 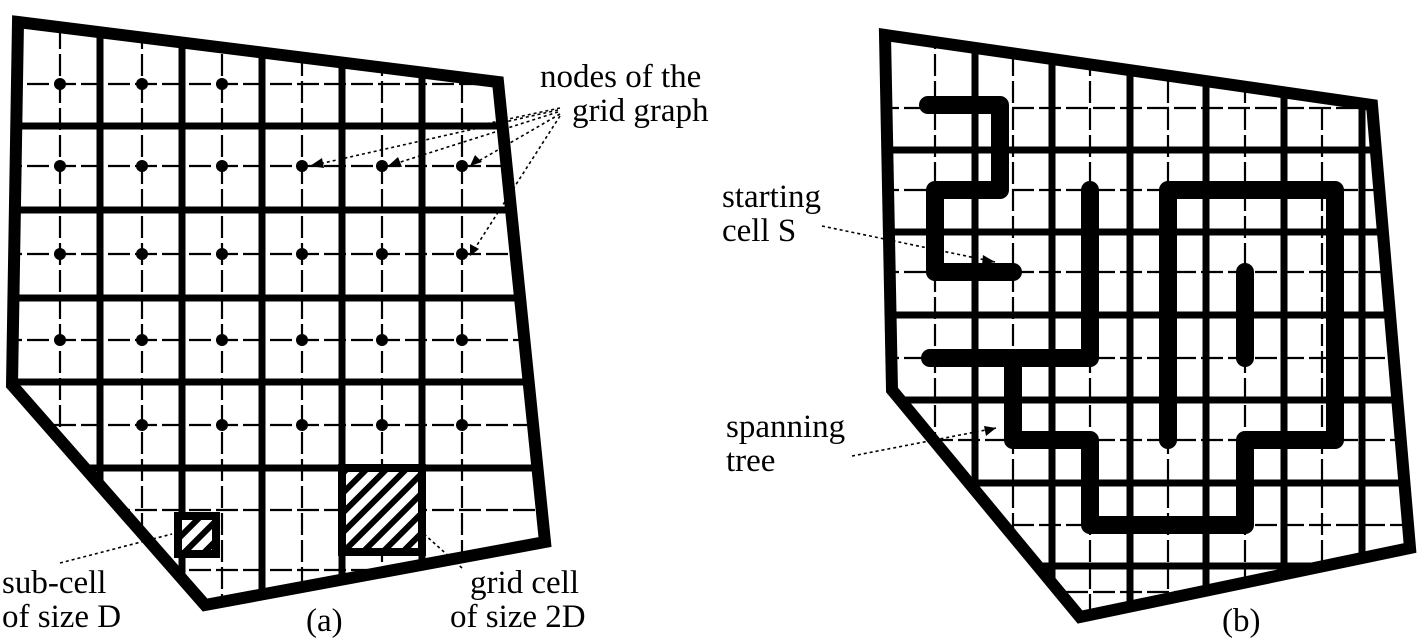 What do you see at coordinates (989, 345) in the screenshot?
I see `panel-b-arrowheads` at bounding box center [989, 345].